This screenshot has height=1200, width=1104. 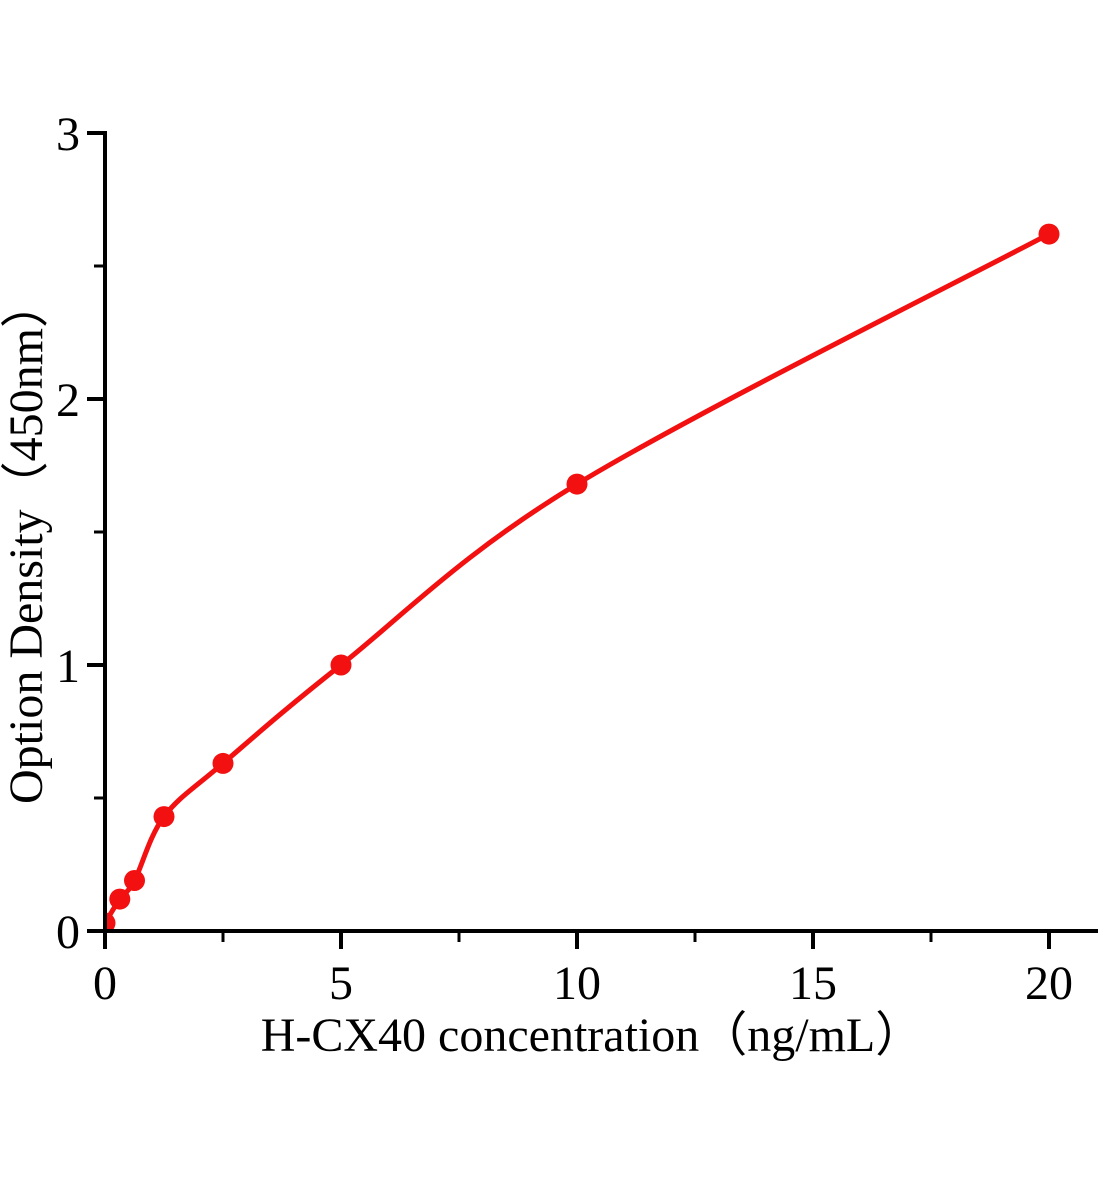 What do you see at coordinates (68, 400) in the screenshot?
I see `y-tick-label: 2` at bounding box center [68, 400].